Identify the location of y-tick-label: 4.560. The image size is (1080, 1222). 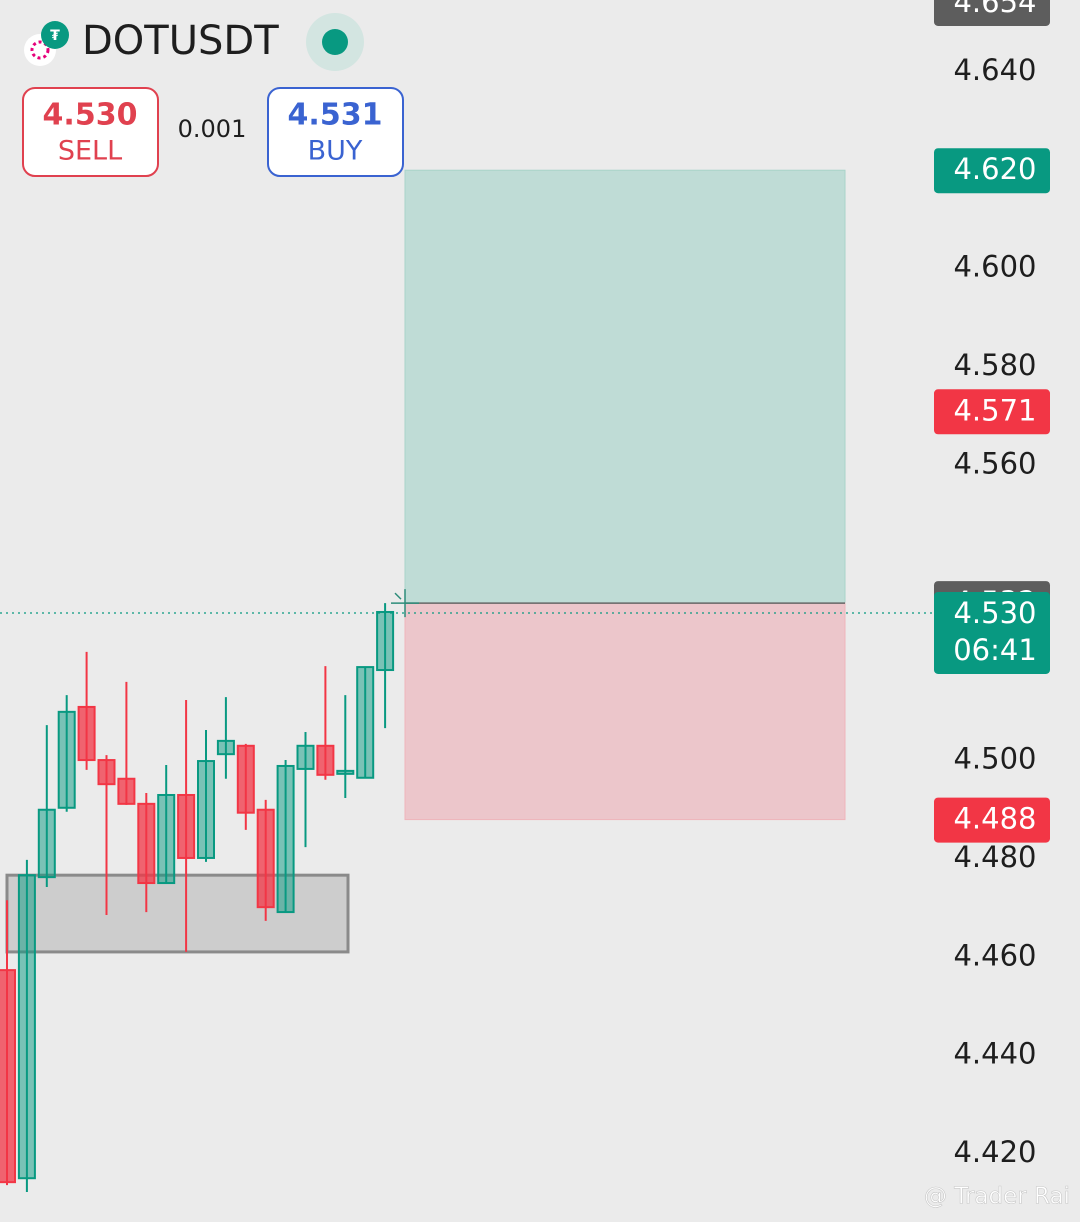
(994, 463).